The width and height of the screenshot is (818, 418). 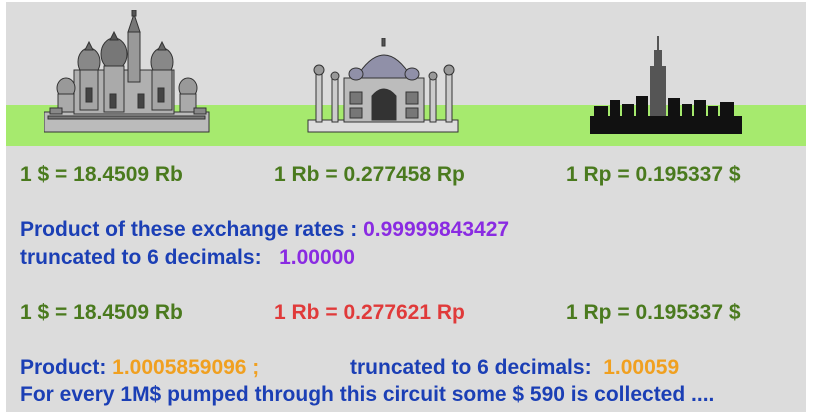 I want to click on rate-rp-usd: 1 Rp = 0.195337 $, so click(x=653, y=174).